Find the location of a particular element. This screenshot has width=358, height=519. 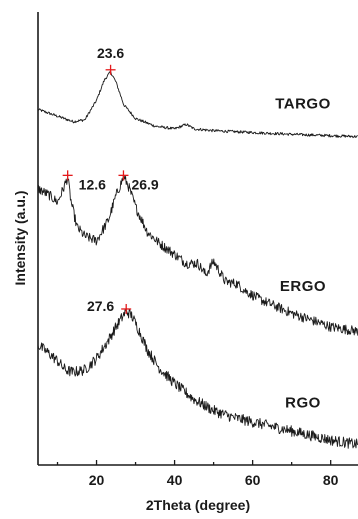

y-axis-title: Intensity (a.u.) is located at coordinates (20, 238).